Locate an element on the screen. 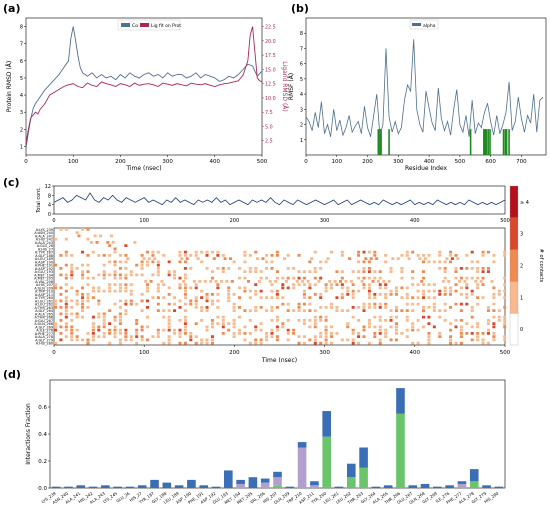 The width and height of the screenshot is (550, 520). panel-c-residue-label: A:GLY_269 is located at coordinates (44, 327).